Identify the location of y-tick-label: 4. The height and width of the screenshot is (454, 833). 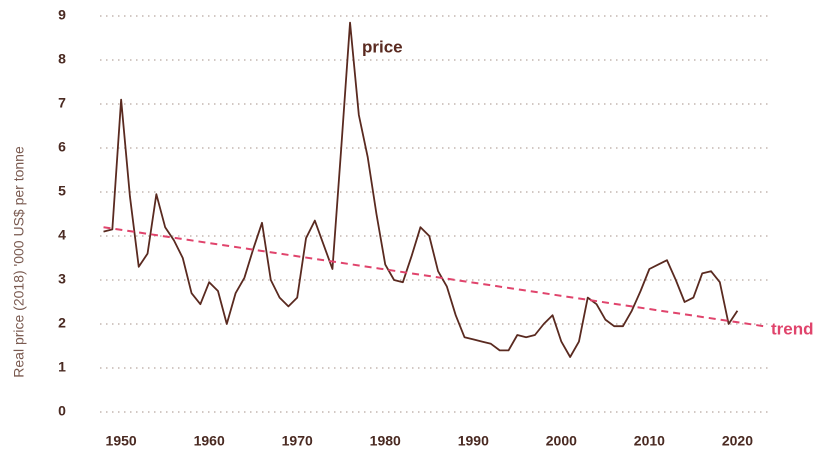
(62, 235).